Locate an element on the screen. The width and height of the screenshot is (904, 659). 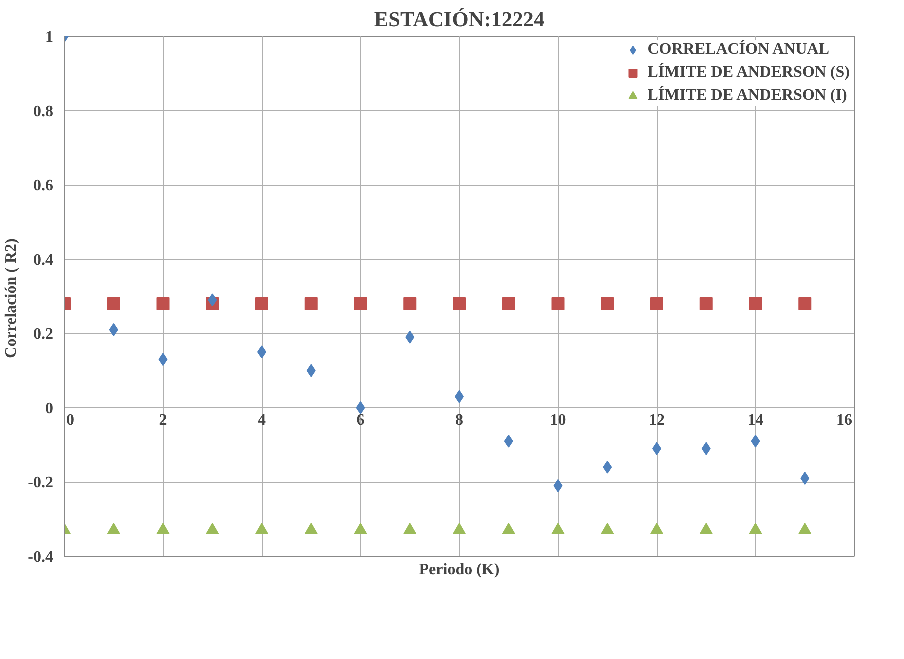
y-tick-label: 0.4 is located at coordinates (44, 260).